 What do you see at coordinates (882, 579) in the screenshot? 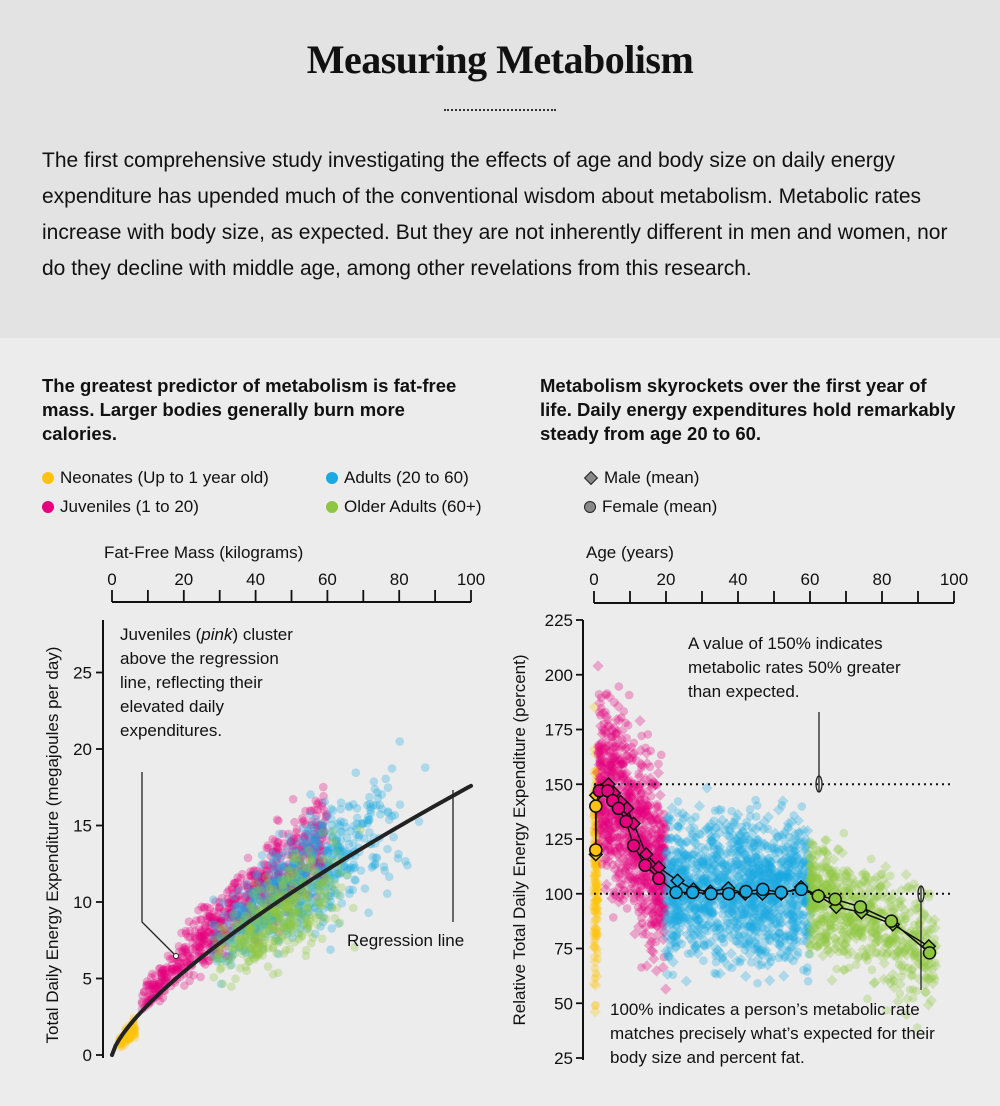
I see `x-tick-label: 80` at bounding box center [882, 579].